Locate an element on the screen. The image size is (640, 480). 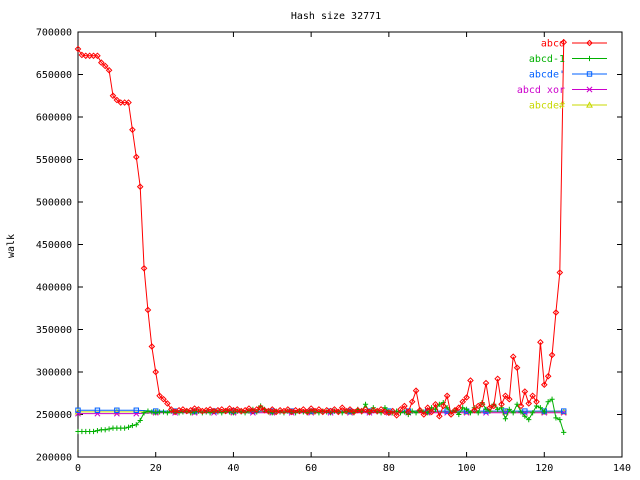
x-tick-label: 20 is located at coordinates (156, 468).